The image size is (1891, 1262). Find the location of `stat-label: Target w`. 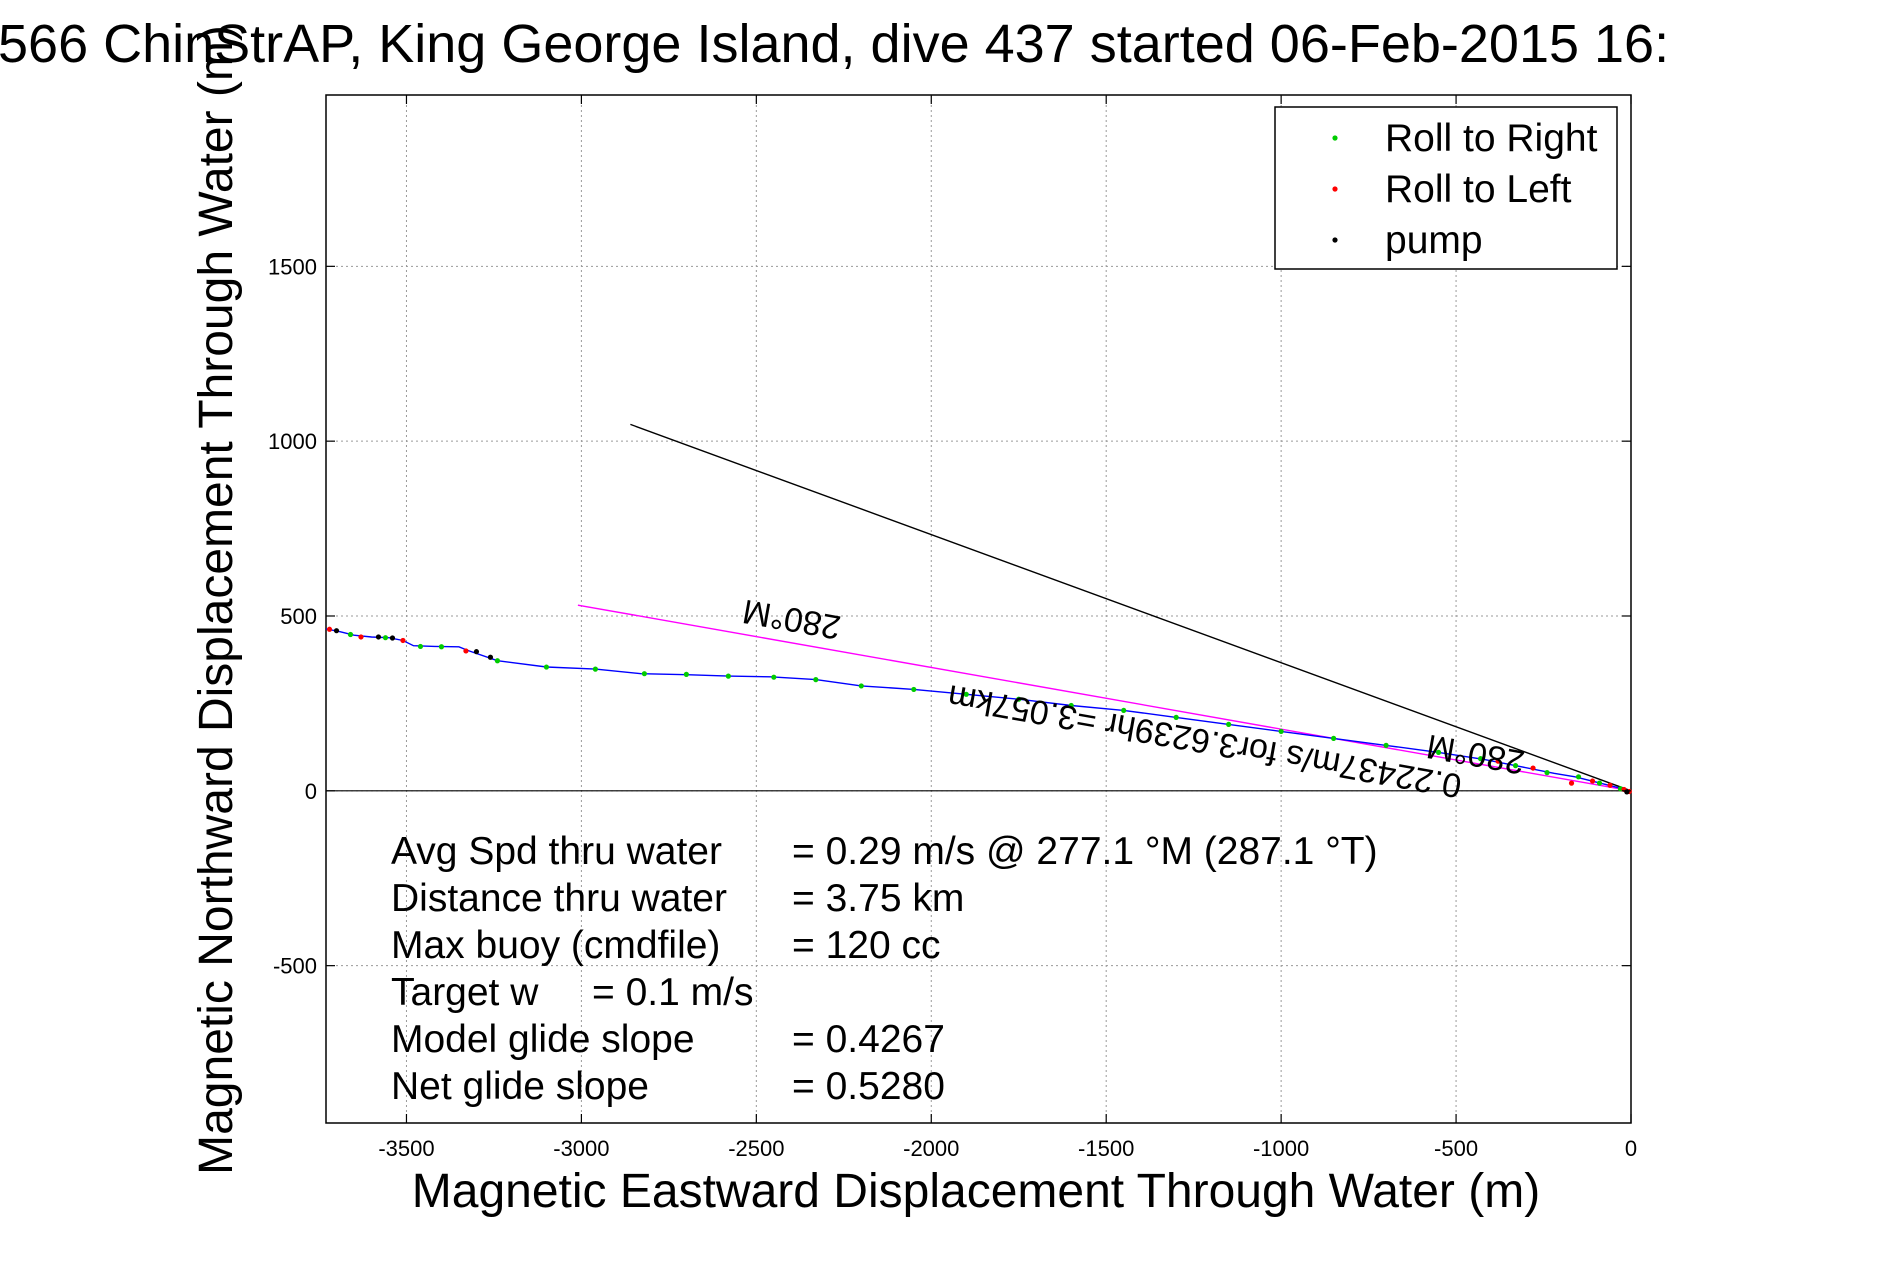

stat-label: Target w is located at coordinates (465, 992).